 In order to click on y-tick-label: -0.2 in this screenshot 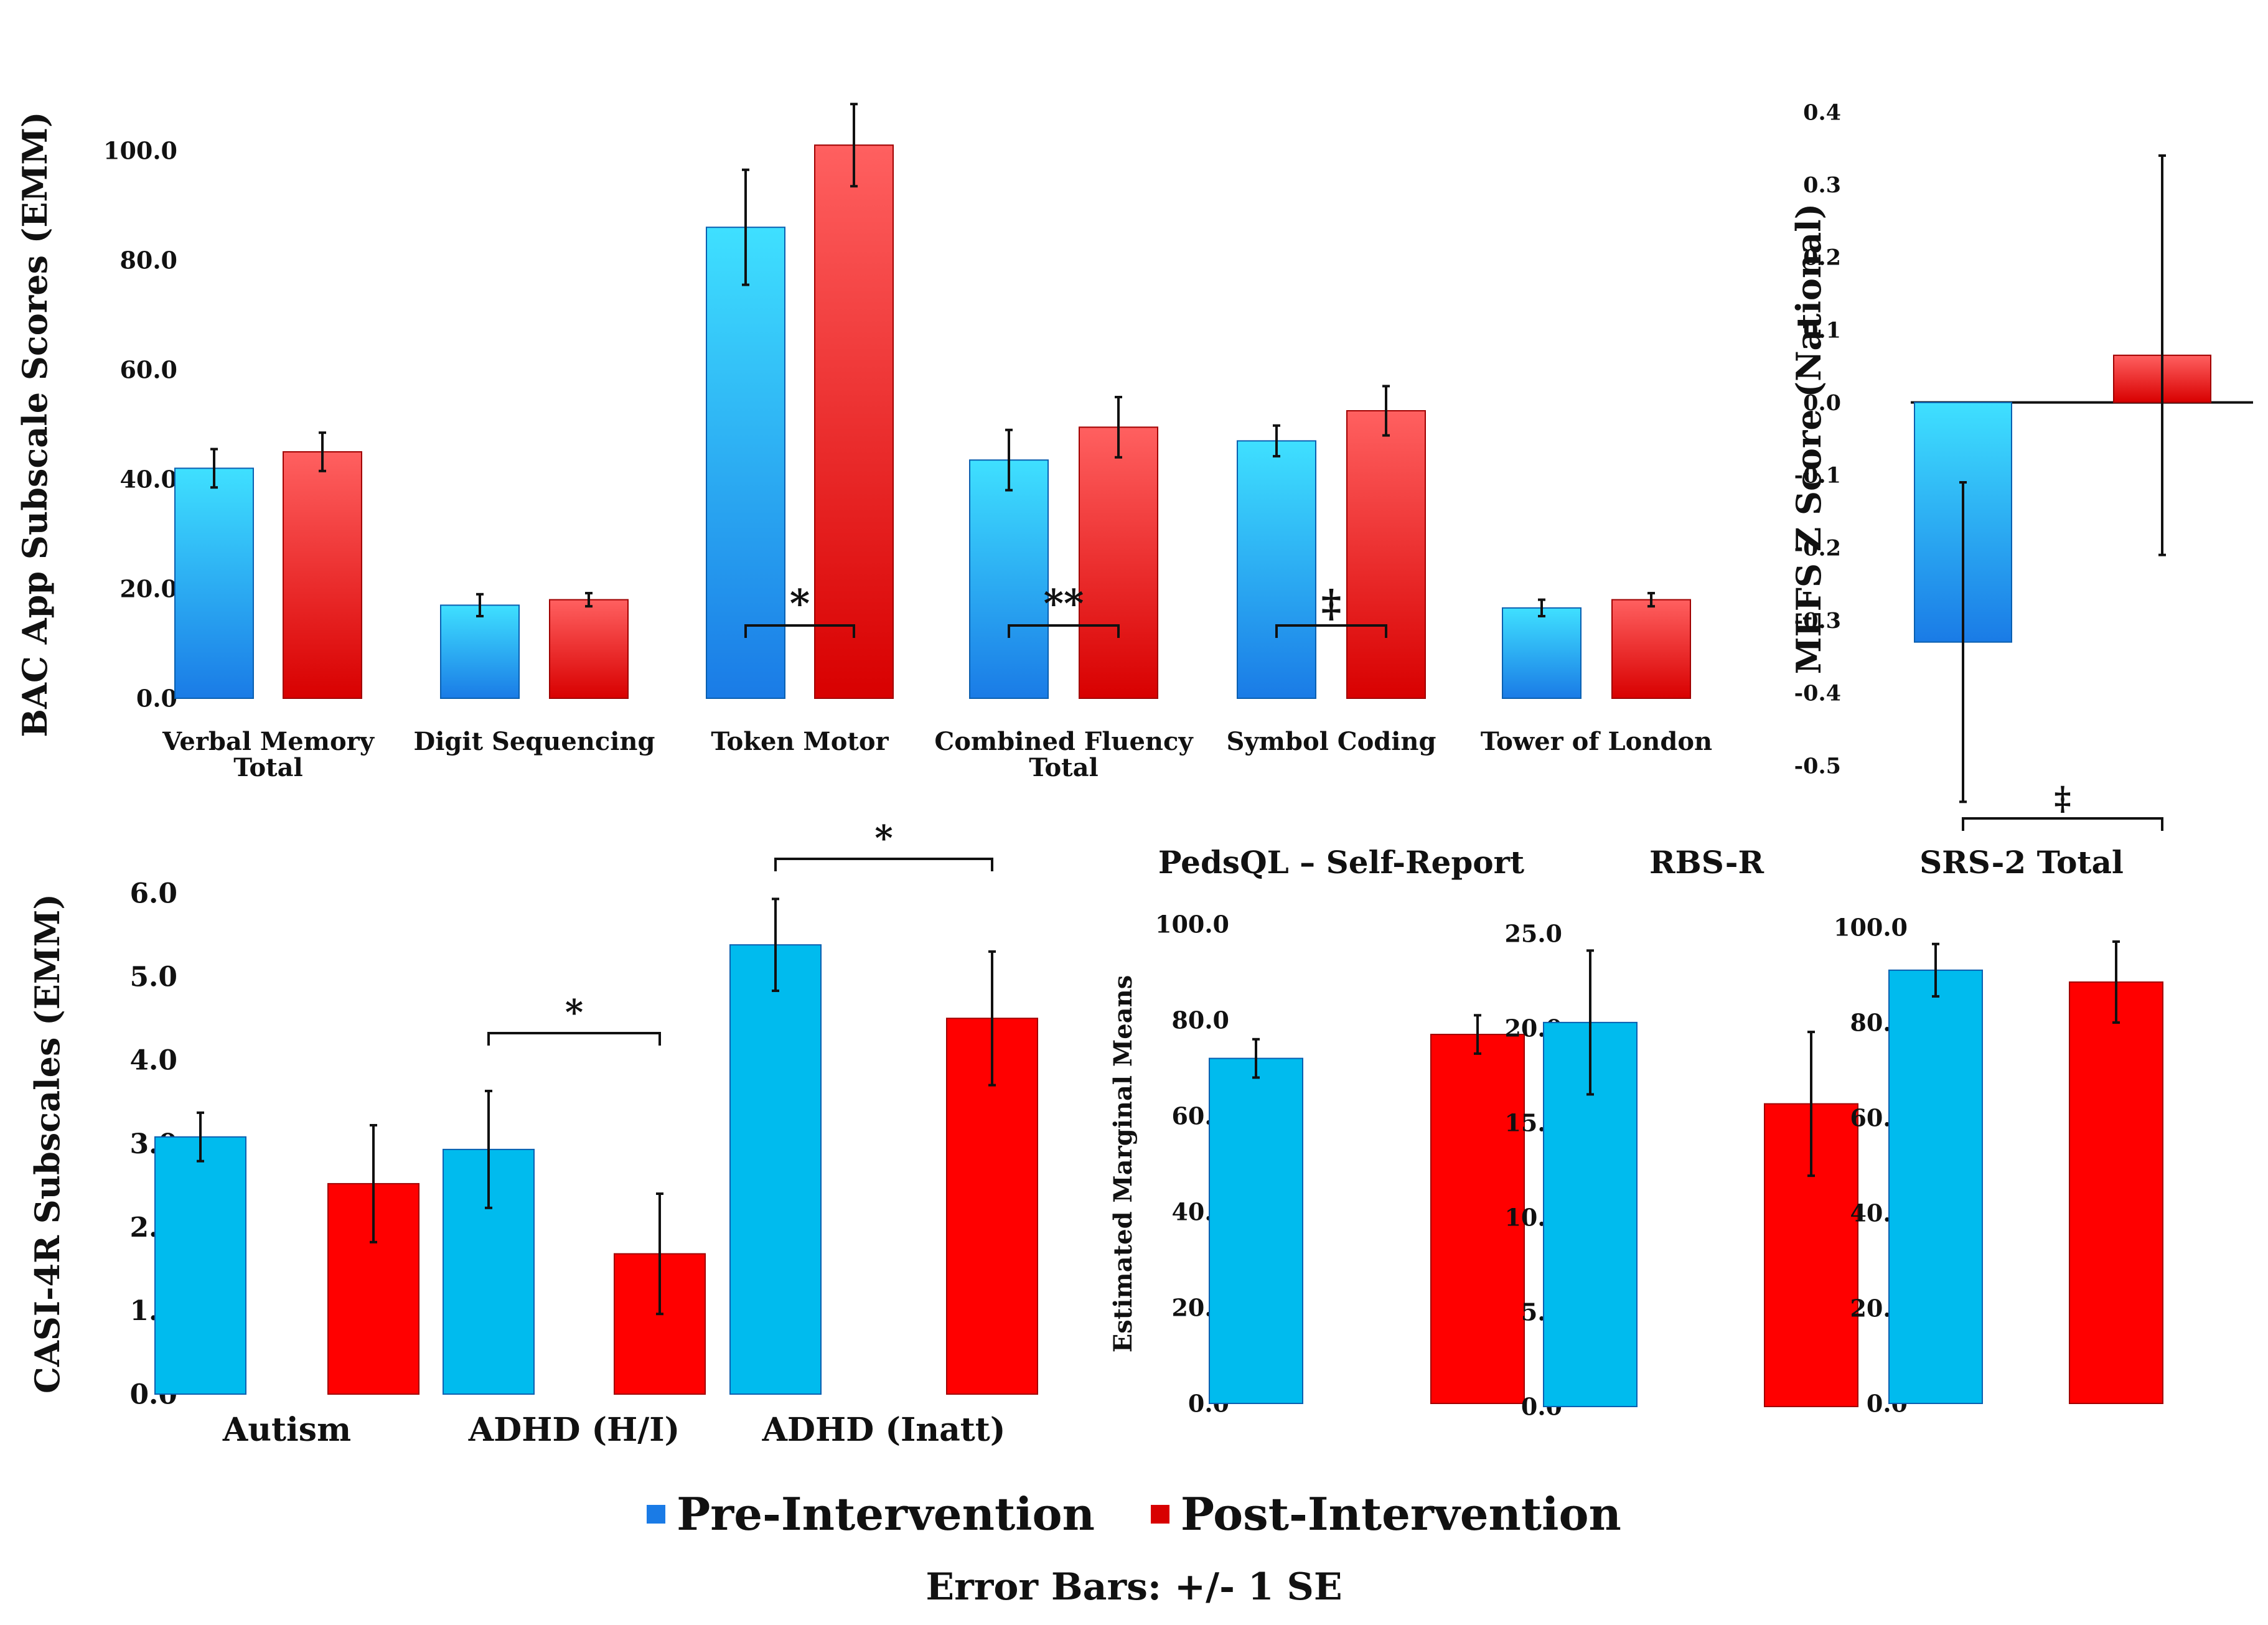, I will do `click(1817, 548)`.